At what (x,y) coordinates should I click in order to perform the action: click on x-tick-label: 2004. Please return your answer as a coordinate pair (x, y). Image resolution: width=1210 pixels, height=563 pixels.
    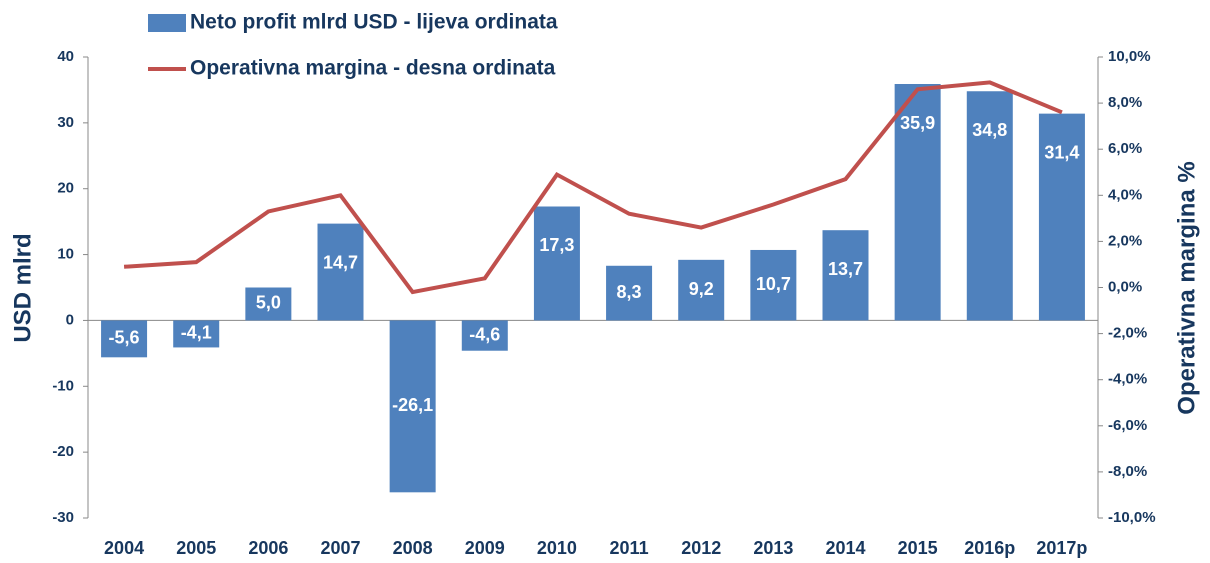
    Looking at the image, I should click on (124, 548).